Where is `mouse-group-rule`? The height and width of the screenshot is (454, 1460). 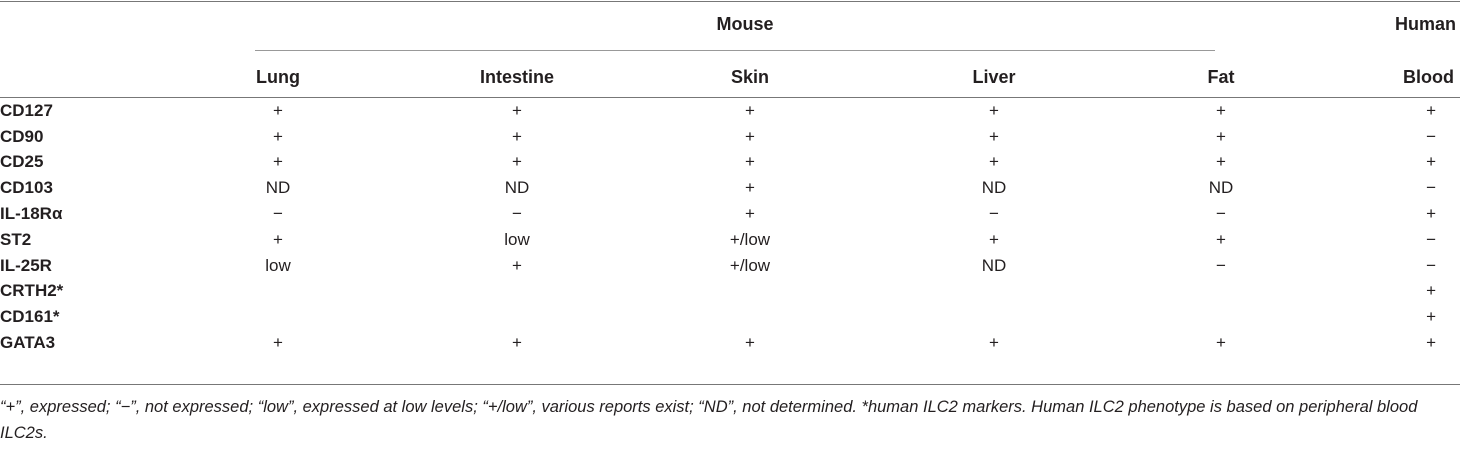 mouse-group-rule is located at coordinates (735, 50).